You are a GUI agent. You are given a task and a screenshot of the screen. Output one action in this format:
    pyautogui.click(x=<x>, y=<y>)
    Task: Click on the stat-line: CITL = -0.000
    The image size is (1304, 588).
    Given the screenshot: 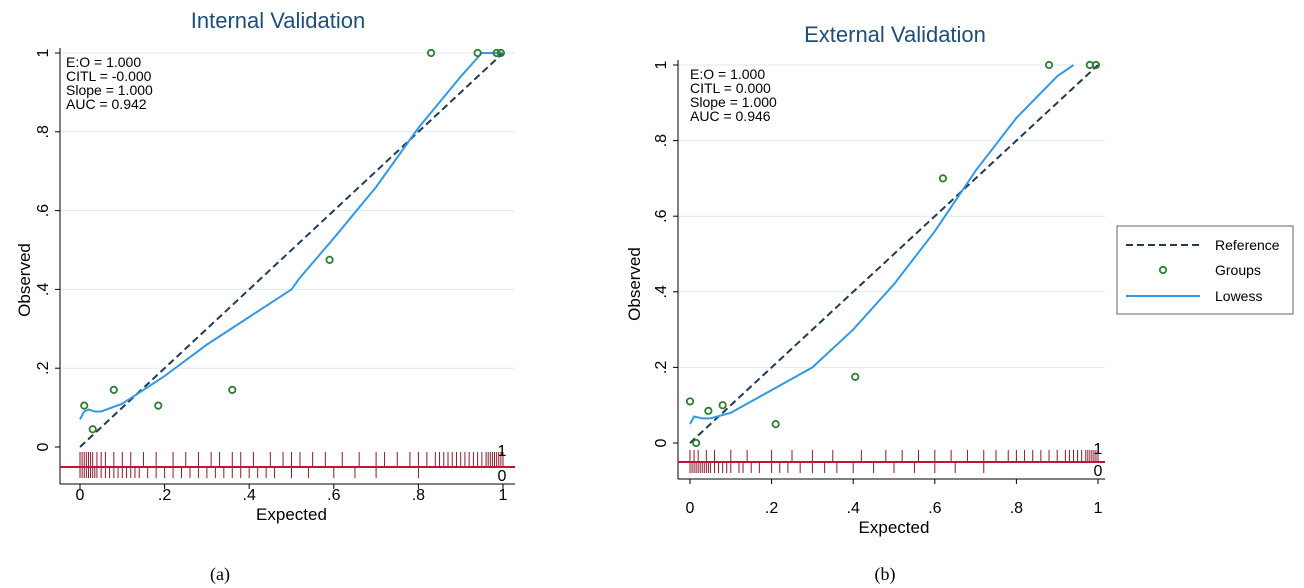 What is the action you would take?
    pyautogui.click(x=109, y=76)
    